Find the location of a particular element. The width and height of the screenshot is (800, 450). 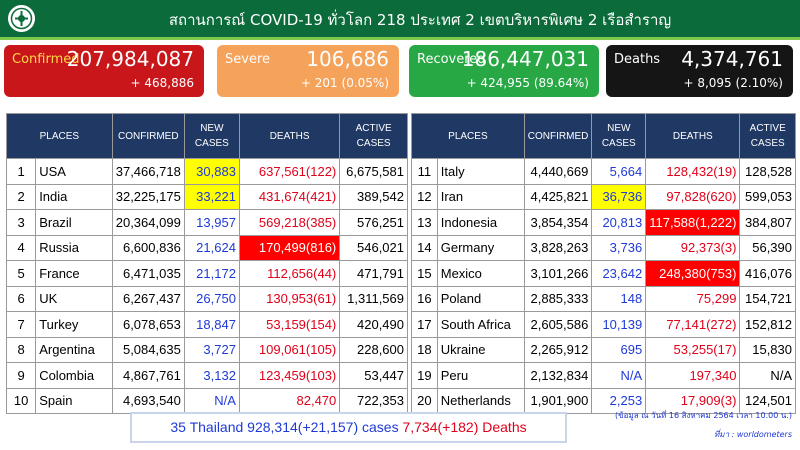

severe-label: Severe is located at coordinates (247, 59).